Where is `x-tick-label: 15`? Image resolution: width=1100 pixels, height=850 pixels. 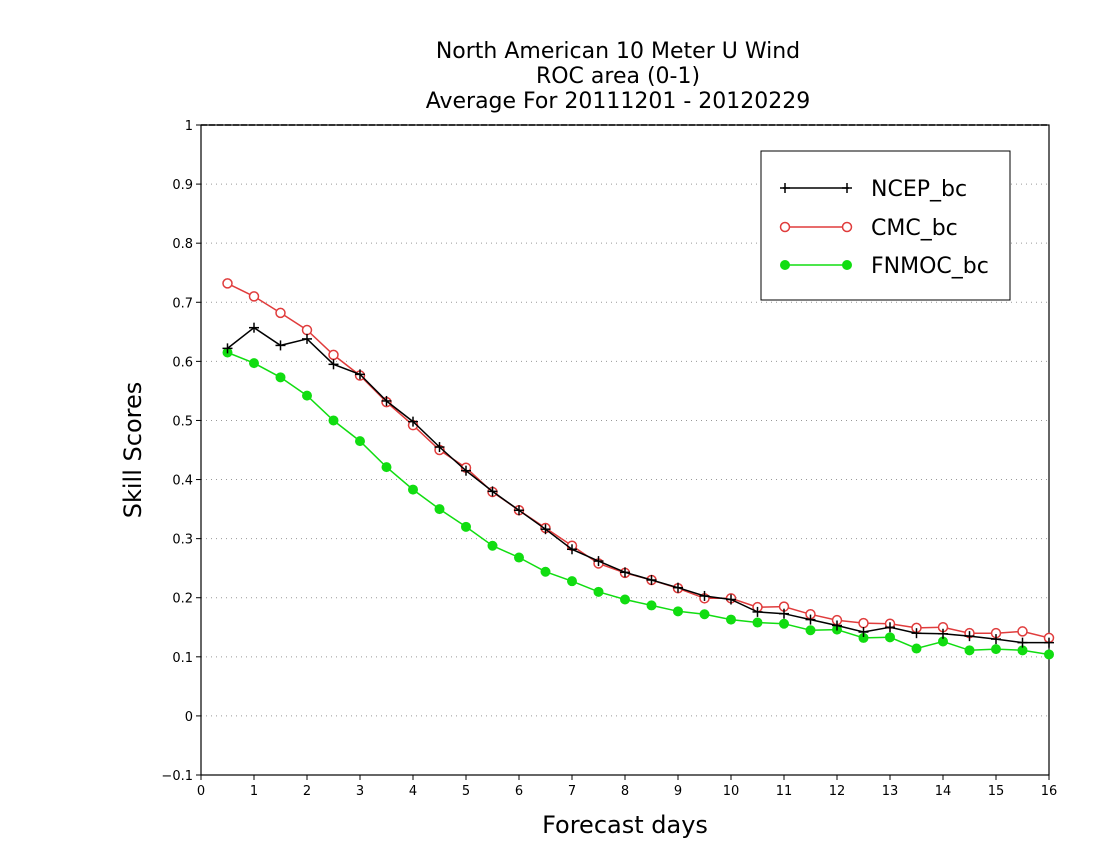 x-tick-label: 15 is located at coordinates (996, 791).